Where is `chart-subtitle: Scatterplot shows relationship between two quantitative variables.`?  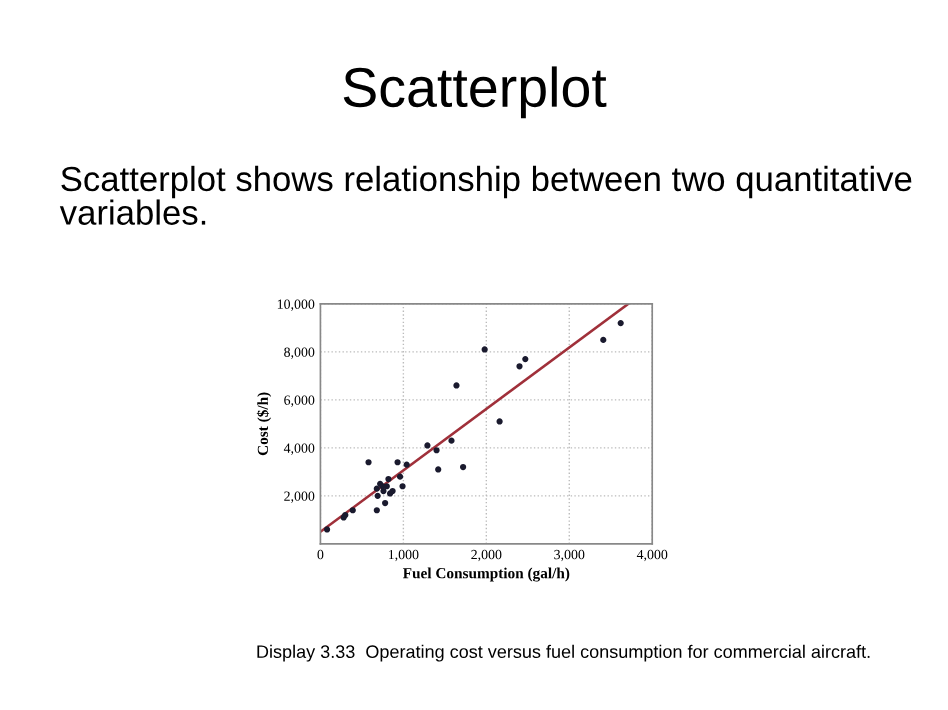
chart-subtitle: Scatterplot shows relationship between two quantitative variables. is located at coordinates (485, 195).